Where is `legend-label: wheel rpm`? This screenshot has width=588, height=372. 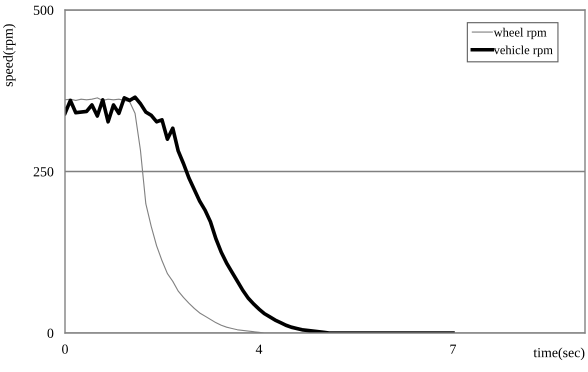 legend-label: wheel rpm is located at coordinates (520, 34).